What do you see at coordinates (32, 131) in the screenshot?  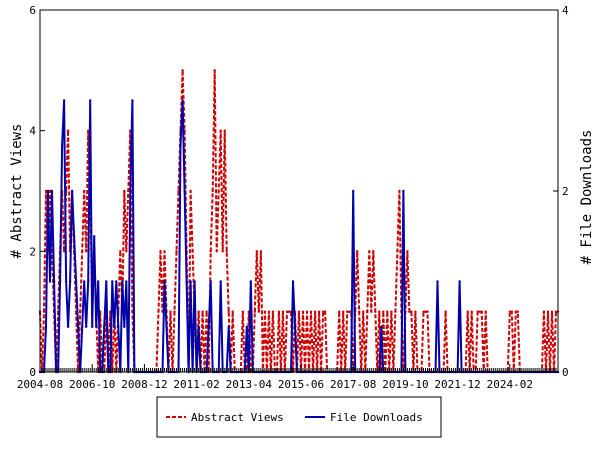 I see `left-tick-label: 4` at bounding box center [32, 131].